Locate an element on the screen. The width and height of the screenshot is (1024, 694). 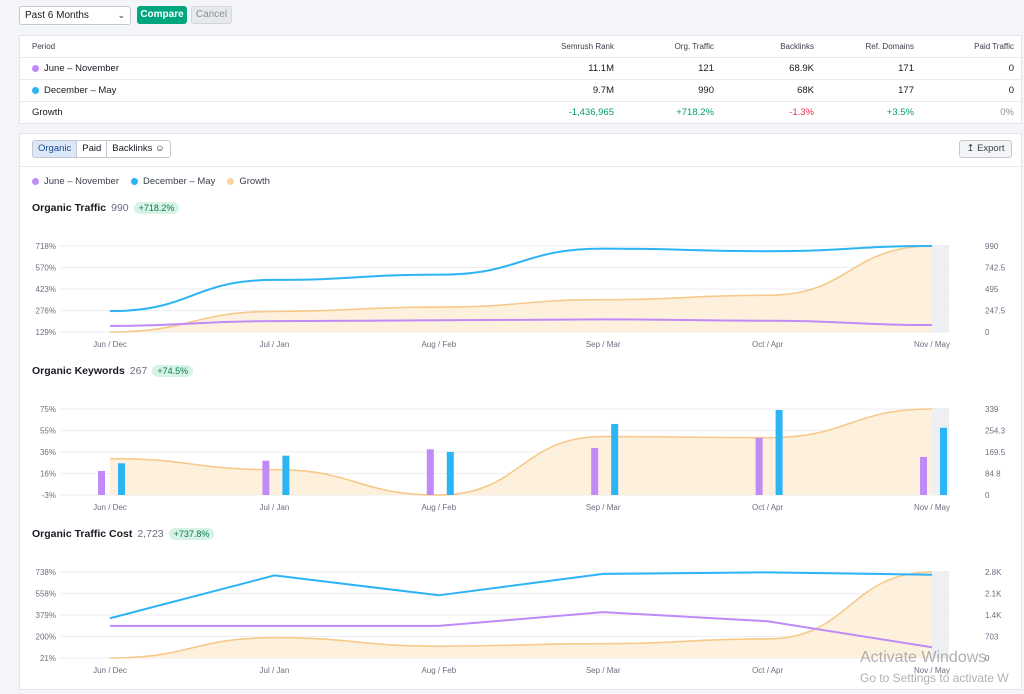
change-badge: +74.5% is located at coordinates (173, 371).